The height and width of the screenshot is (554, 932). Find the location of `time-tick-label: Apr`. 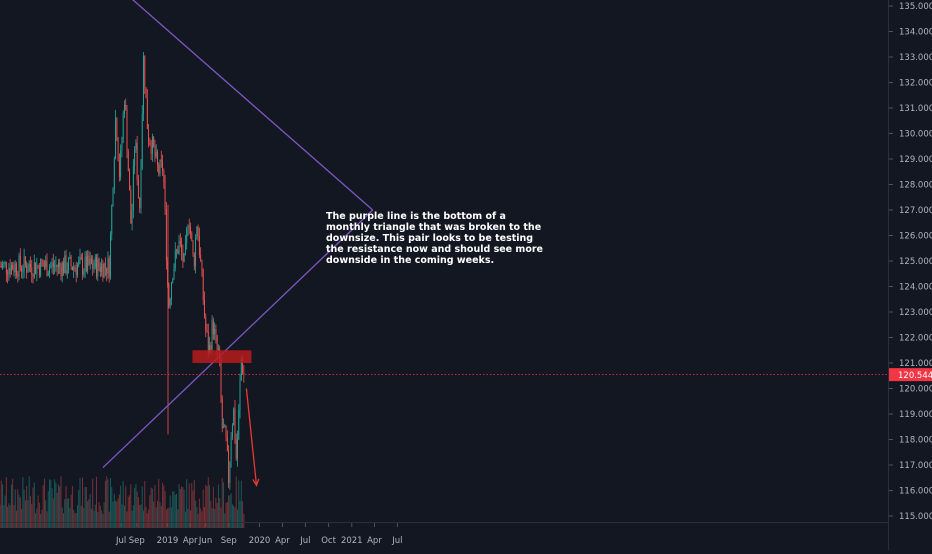

time-tick-label: Apr is located at coordinates (190, 541).